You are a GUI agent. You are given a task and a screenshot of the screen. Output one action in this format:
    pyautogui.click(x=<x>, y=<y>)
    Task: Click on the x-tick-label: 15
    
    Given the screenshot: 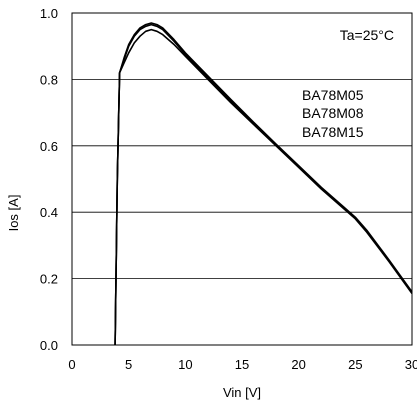 What is the action you would take?
    pyautogui.click(x=242, y=364)
    